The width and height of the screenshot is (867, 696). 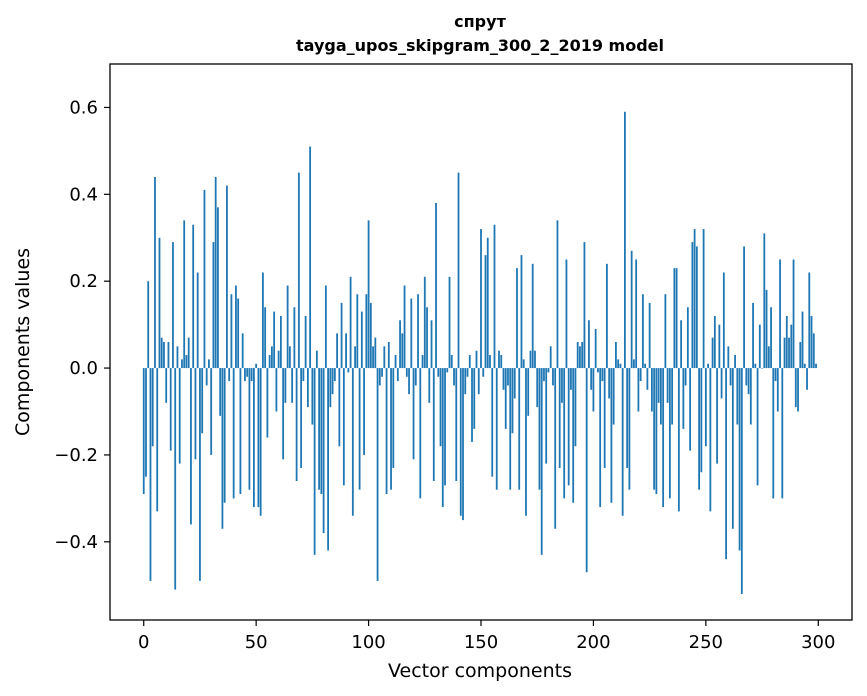 I want to click on x-tick-label: 150, so click(x=481, y=642).